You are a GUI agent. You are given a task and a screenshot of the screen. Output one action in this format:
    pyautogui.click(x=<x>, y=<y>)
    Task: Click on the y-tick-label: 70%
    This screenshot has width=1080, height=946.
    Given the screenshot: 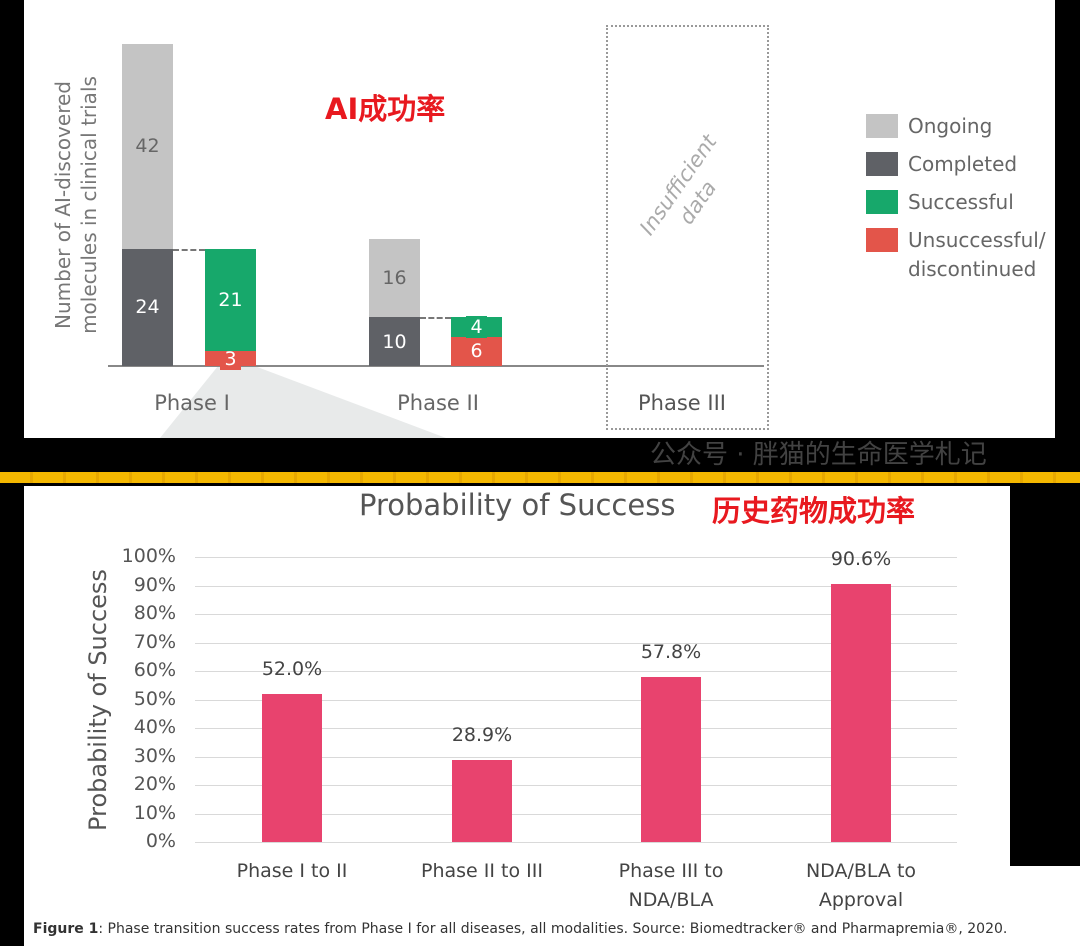 What is the action you would take?
    pyautogui.click(x=154, y=641)
    